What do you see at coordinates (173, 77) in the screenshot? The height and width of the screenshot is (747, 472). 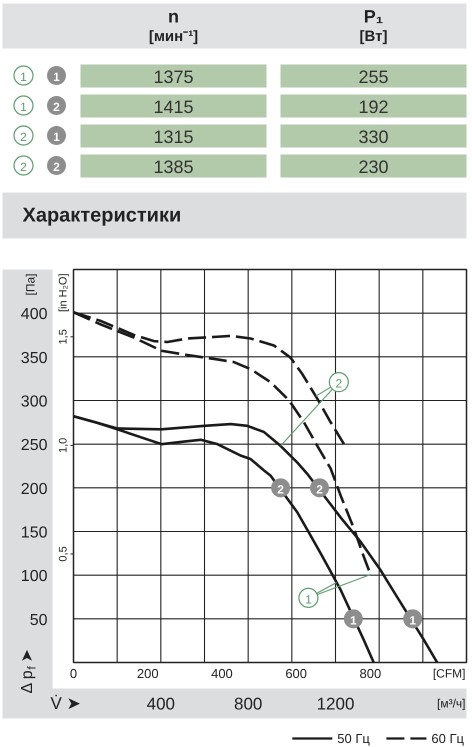 I see `data-label: 1375` at bounding box center [173, 77].